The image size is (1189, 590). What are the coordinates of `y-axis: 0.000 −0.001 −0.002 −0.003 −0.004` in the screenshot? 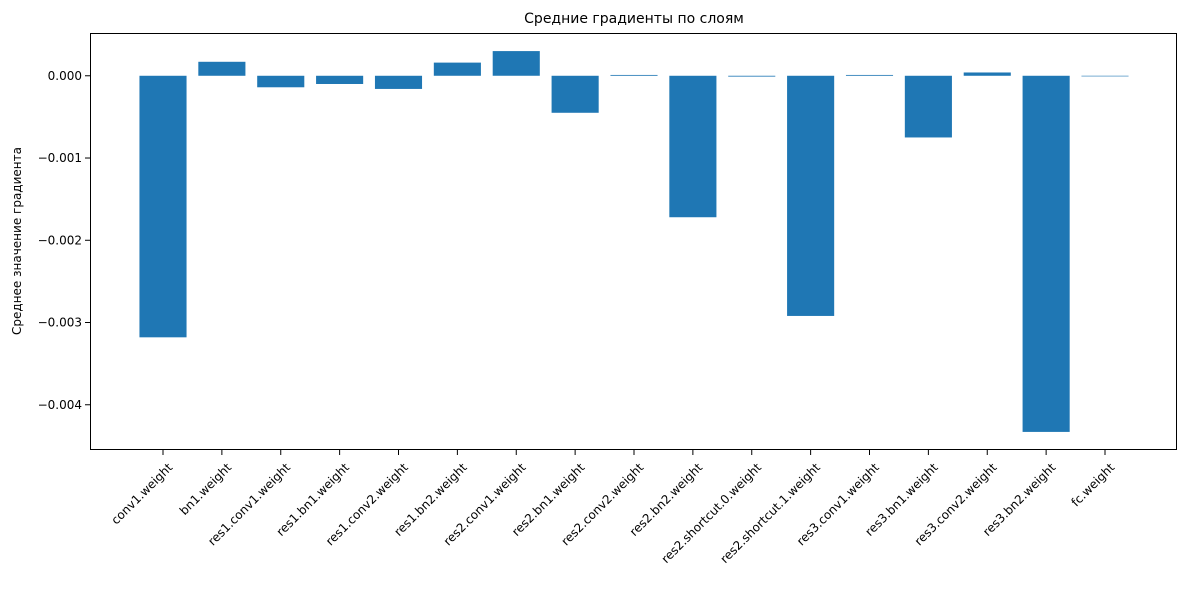 It's located at (64, 240).